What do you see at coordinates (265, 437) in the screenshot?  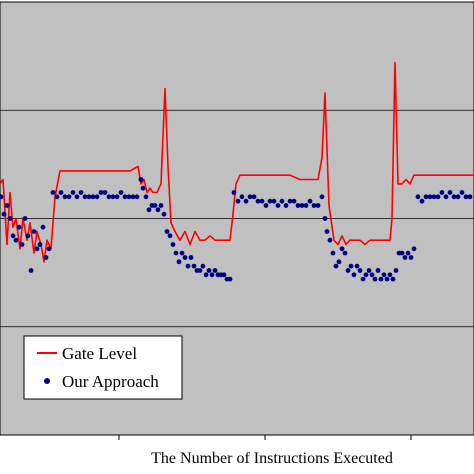 I see `x-axis-ticks` at bounding box center [265, 437].